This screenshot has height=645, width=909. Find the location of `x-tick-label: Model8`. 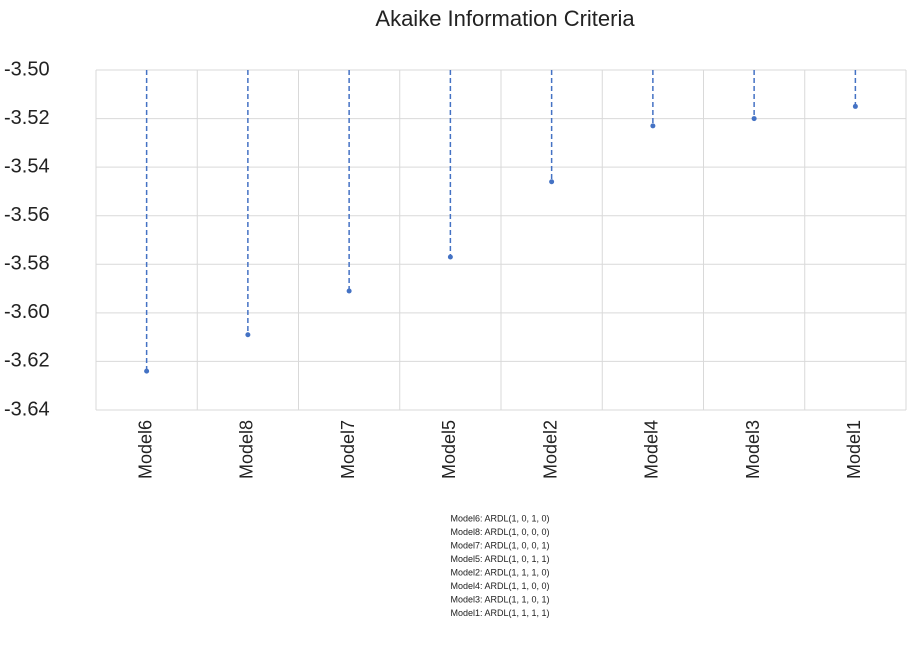

x-tick-label: Model8 is located at coordinates (247, 449).